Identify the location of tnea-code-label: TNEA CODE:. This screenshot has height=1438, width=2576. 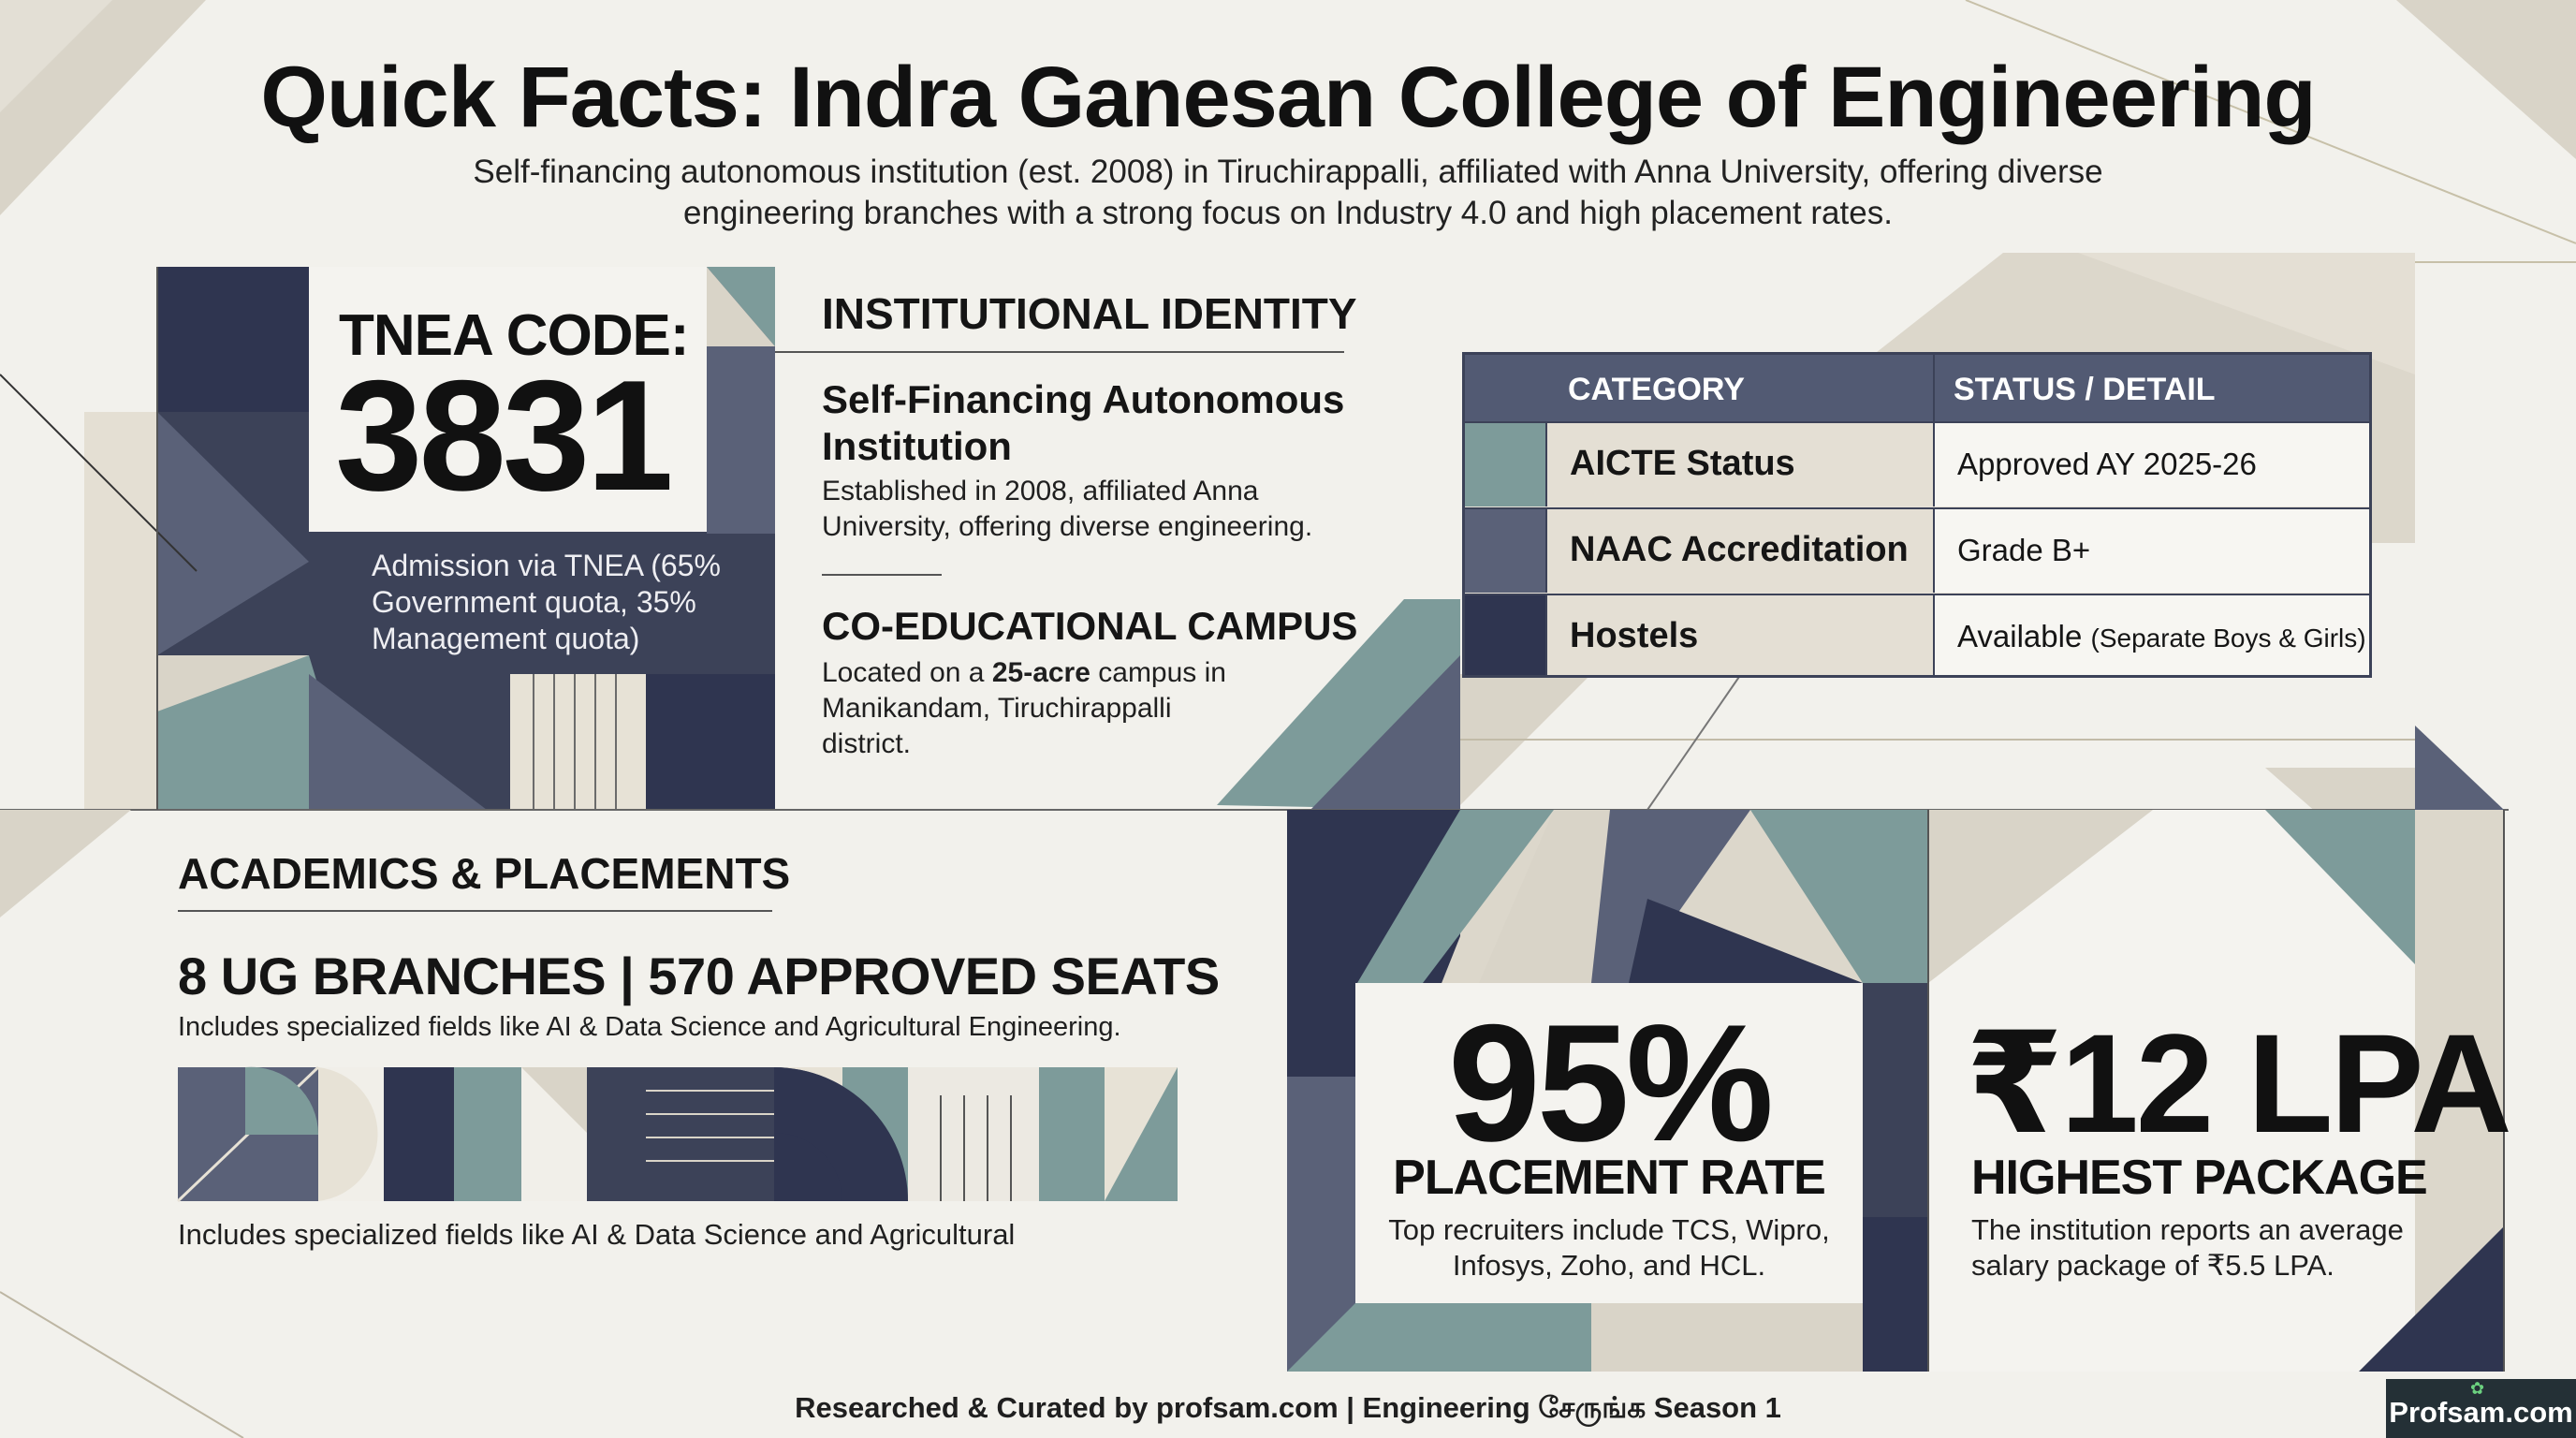
(514, 335).